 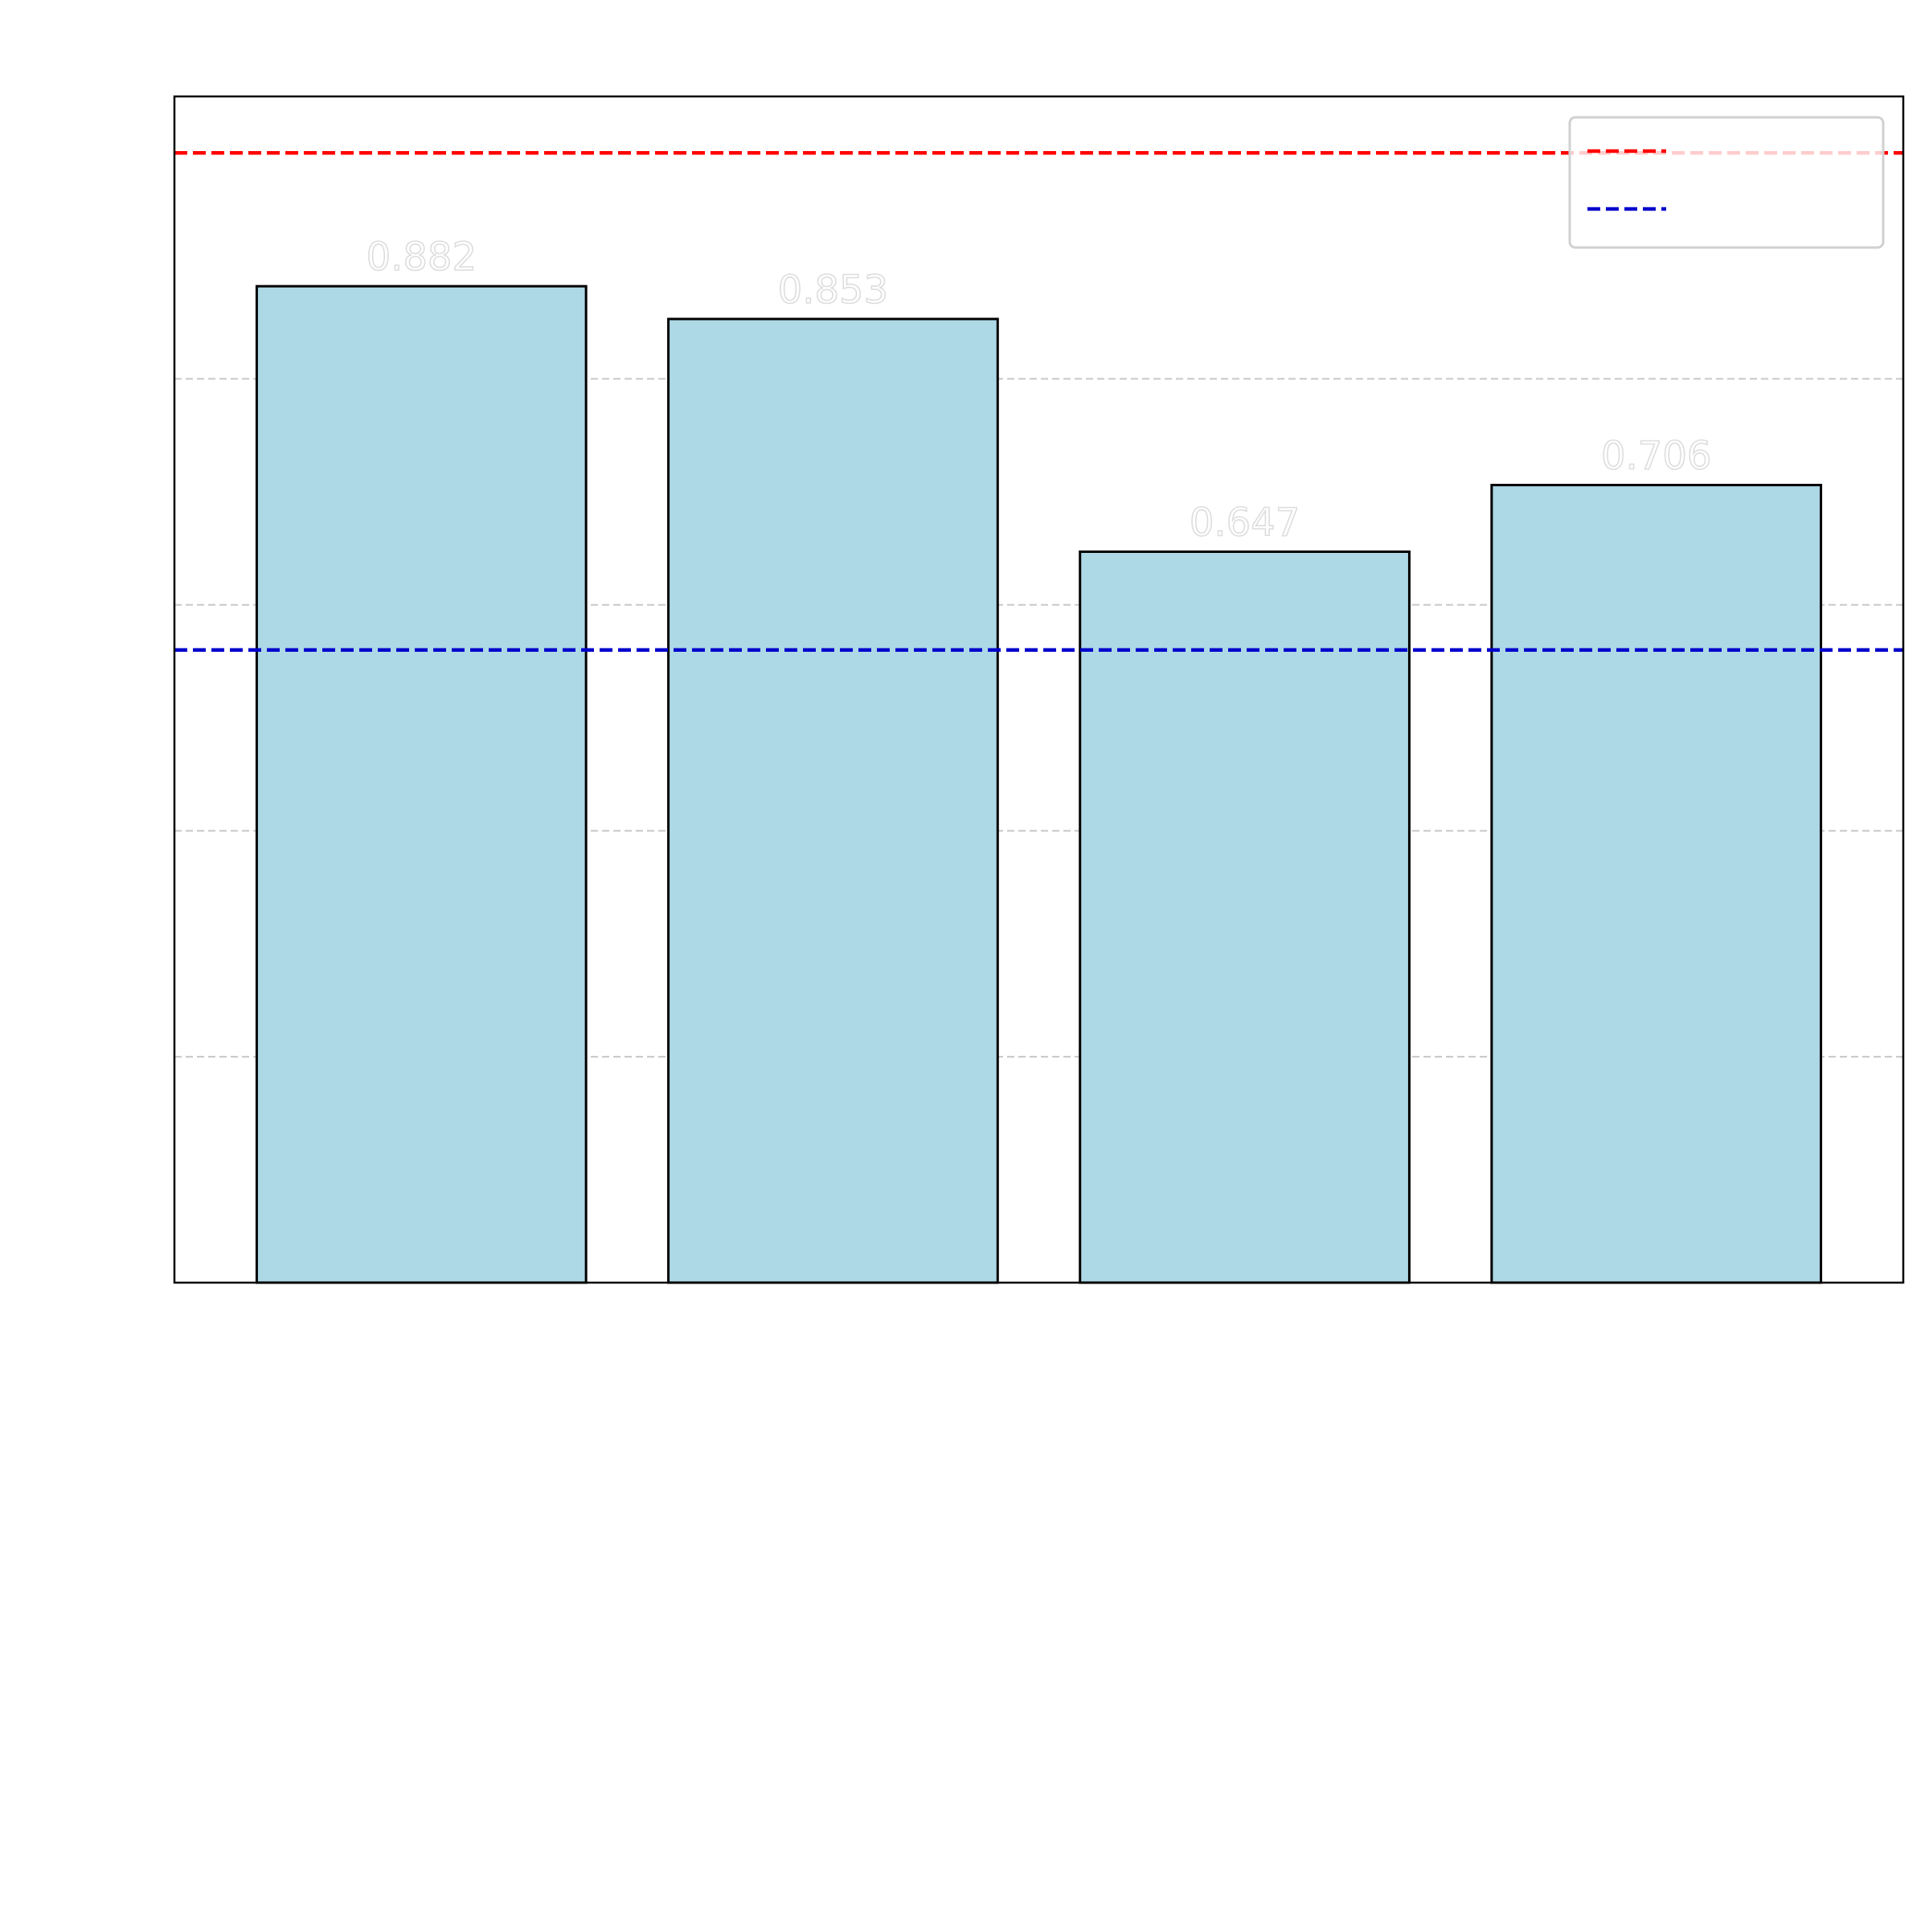 What do you see at coordinates (422, 257) in the screenshot?
I see `bar-value-label-0: 0.882` at bounding box center [422, 257].